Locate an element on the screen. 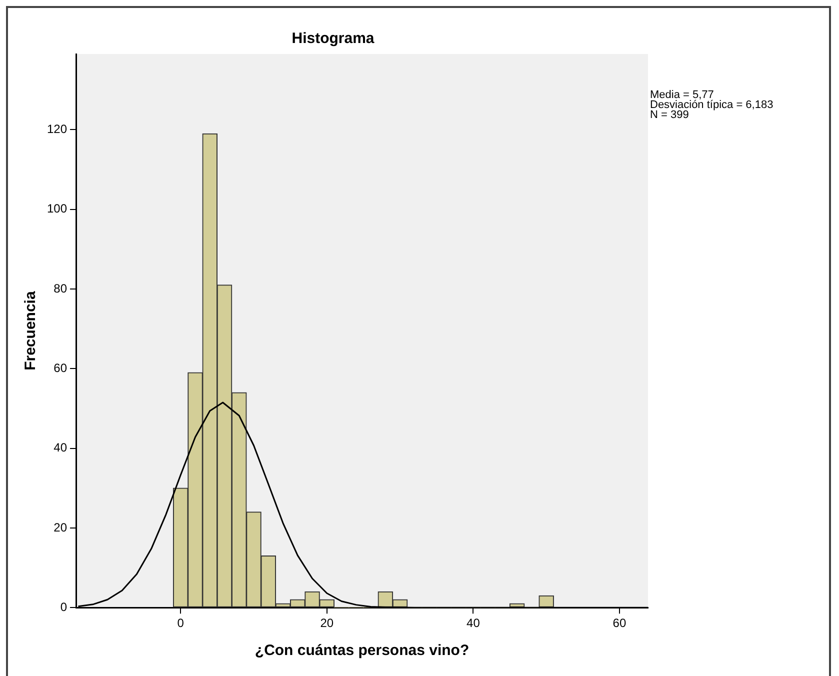  text: Desviación típica = 6,183 is located at coordinates (712, 105).